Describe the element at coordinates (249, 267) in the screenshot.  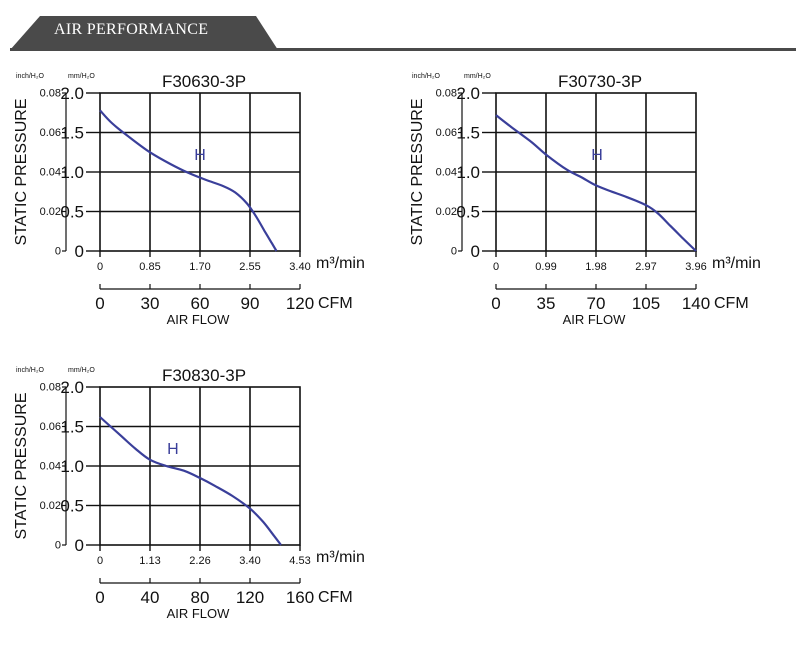
I see `x-m3-tick-label: 2.55` at that location.